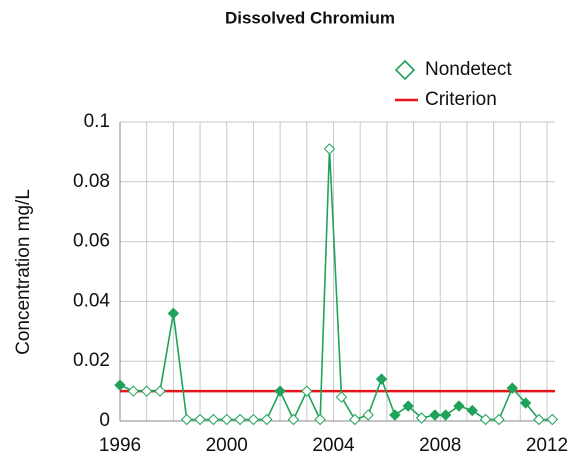 This screenshot has width=568, height=463. I want to click on x-tick-label: 2008, so click(440, 445).